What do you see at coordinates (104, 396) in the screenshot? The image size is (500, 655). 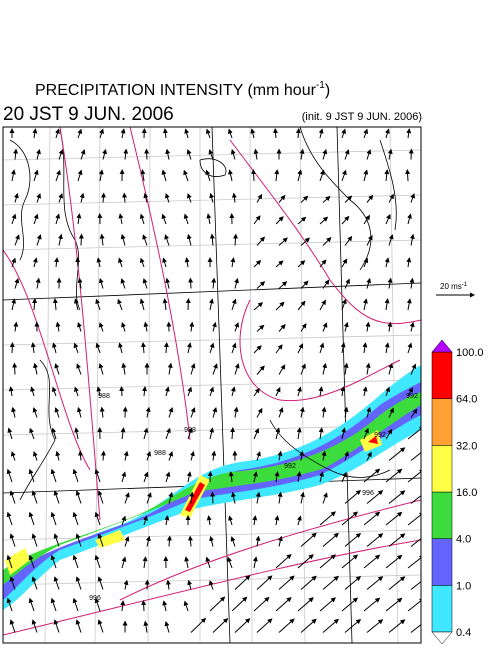 I see `contour-label: 988` at bounding box center [104, 396].